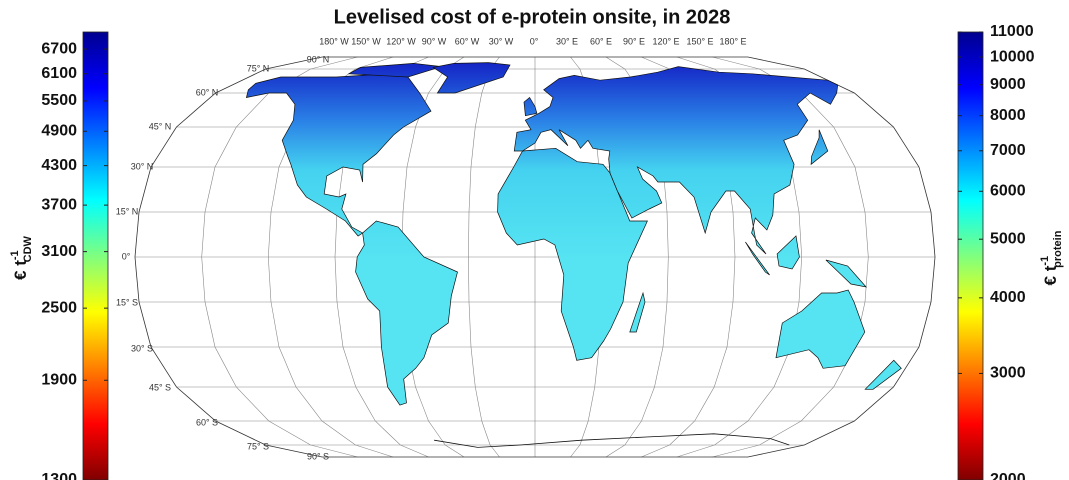  Describe the element at coordinates (59, 165) in the screenshot. I see `colorbar-tick-label: 4300` at that location.